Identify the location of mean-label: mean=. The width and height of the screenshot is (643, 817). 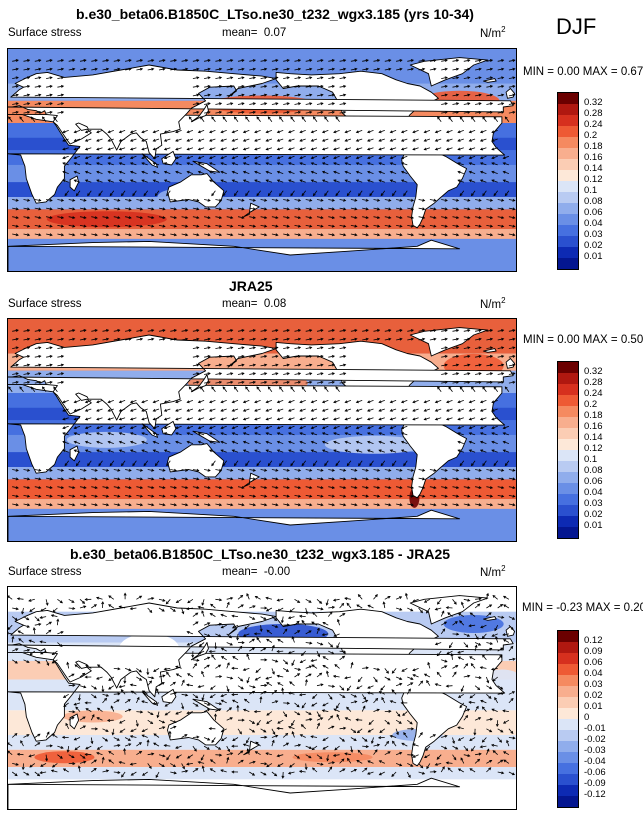
(240, 572).